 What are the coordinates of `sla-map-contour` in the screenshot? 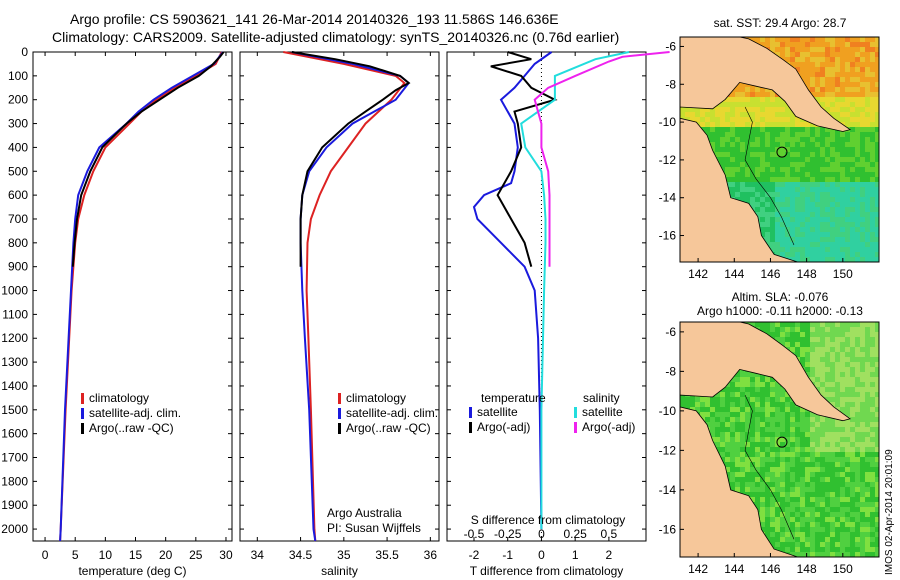 It's located at (769, 467).